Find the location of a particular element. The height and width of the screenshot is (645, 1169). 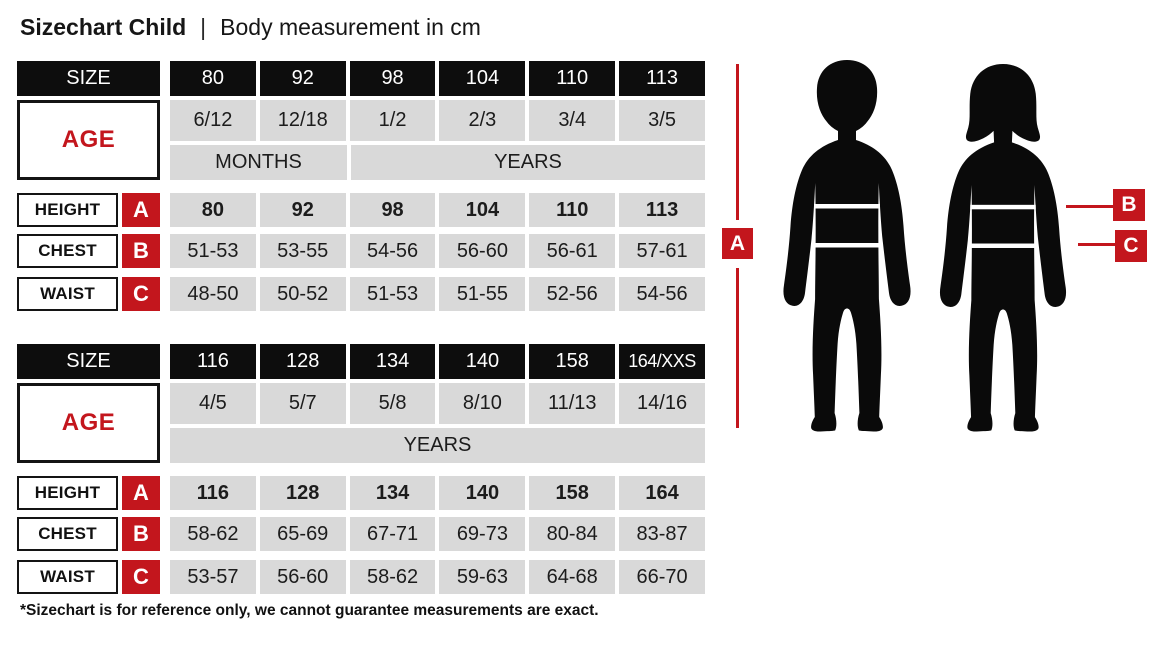

height-cell: 80 is located at coordinates (213, 210).